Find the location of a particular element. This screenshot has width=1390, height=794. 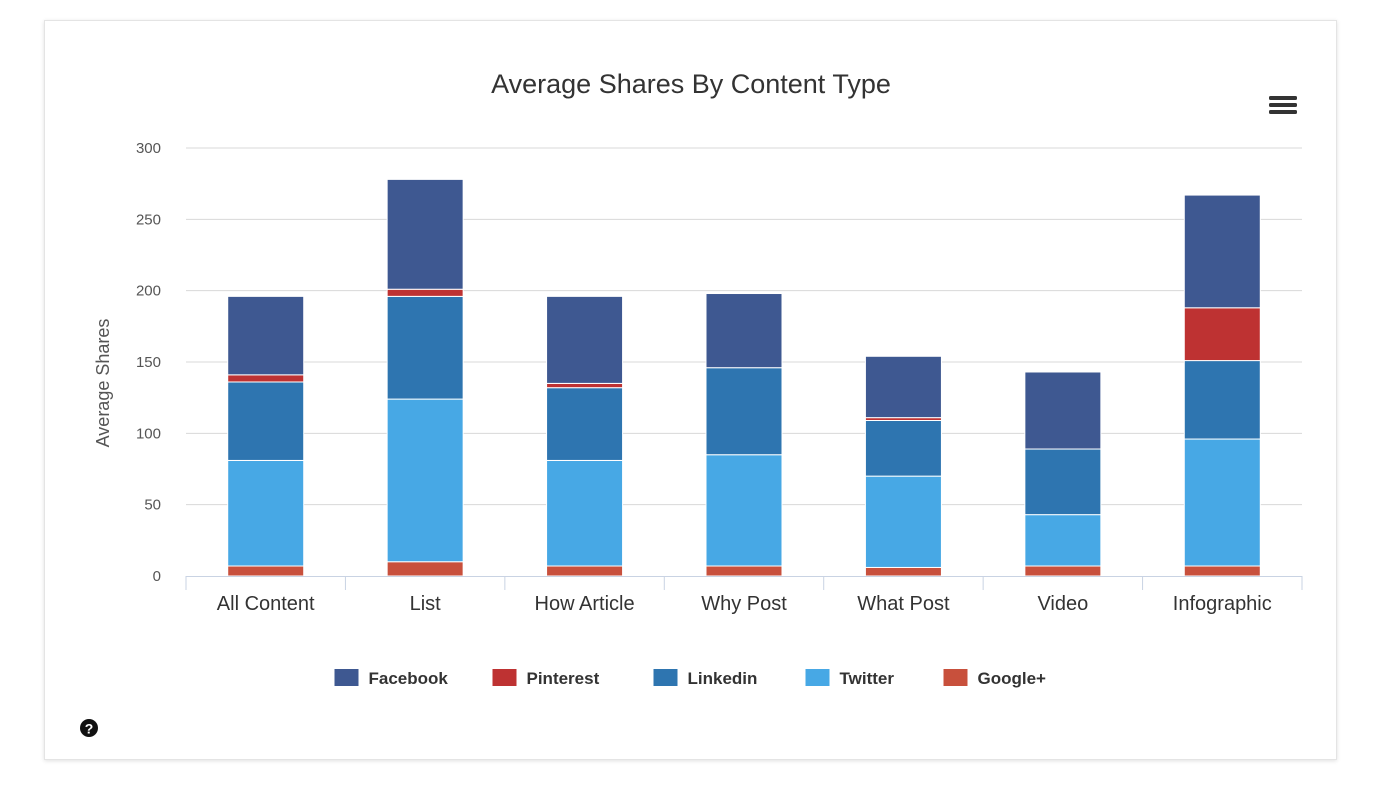

legend-item-google-: Google+ is located at coordinates (995, 678).